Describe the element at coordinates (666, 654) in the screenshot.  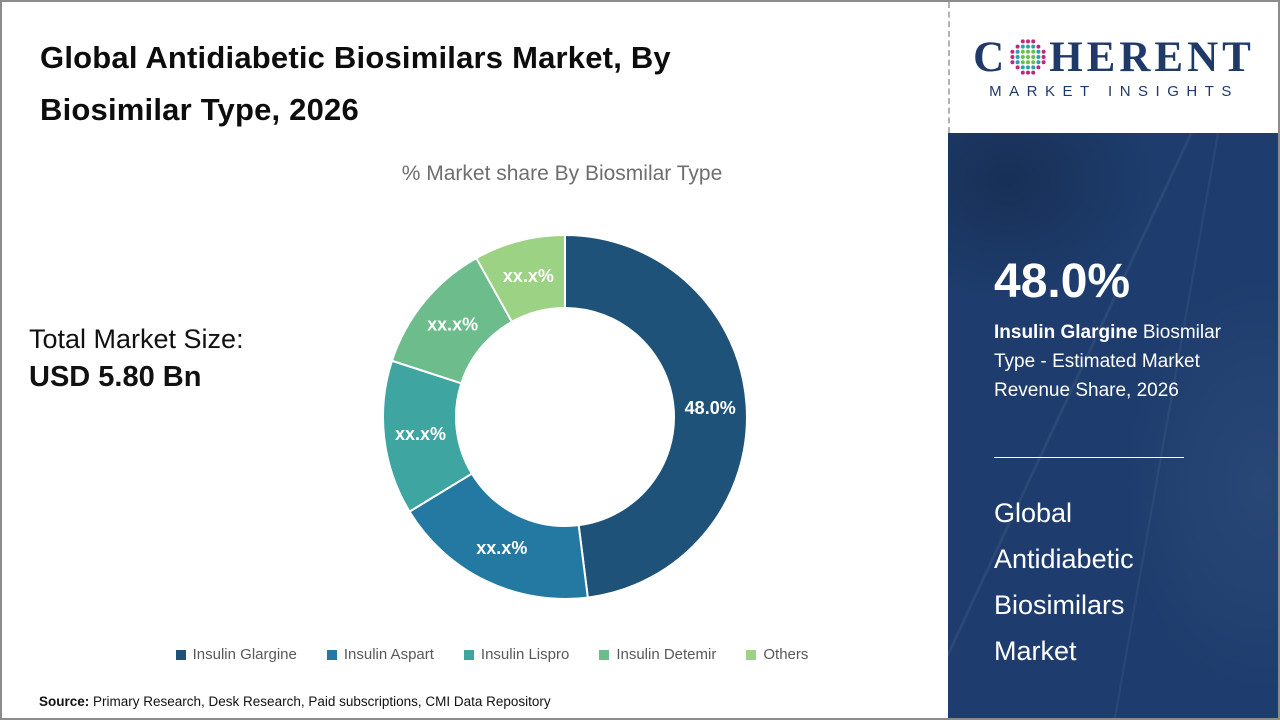
I see `legend-label-insulin-detemir: Insulin Detemir` at that location.